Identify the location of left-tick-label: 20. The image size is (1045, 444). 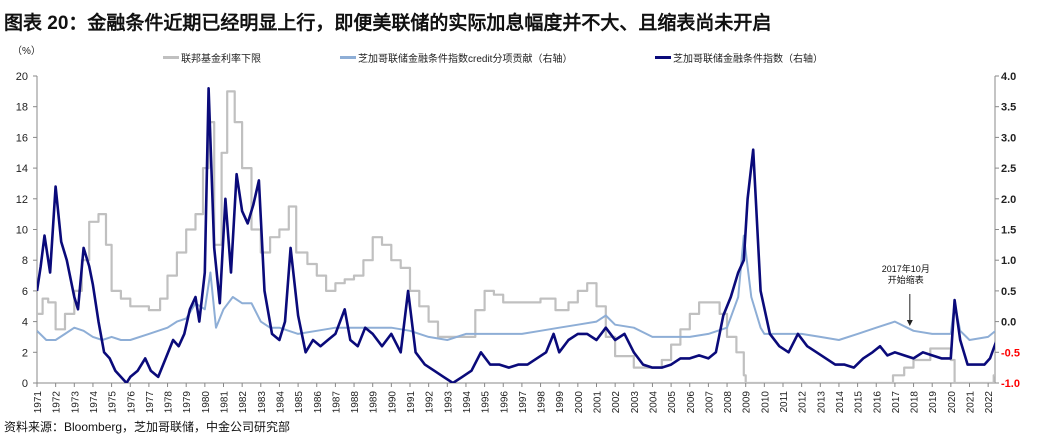
(22, 77).